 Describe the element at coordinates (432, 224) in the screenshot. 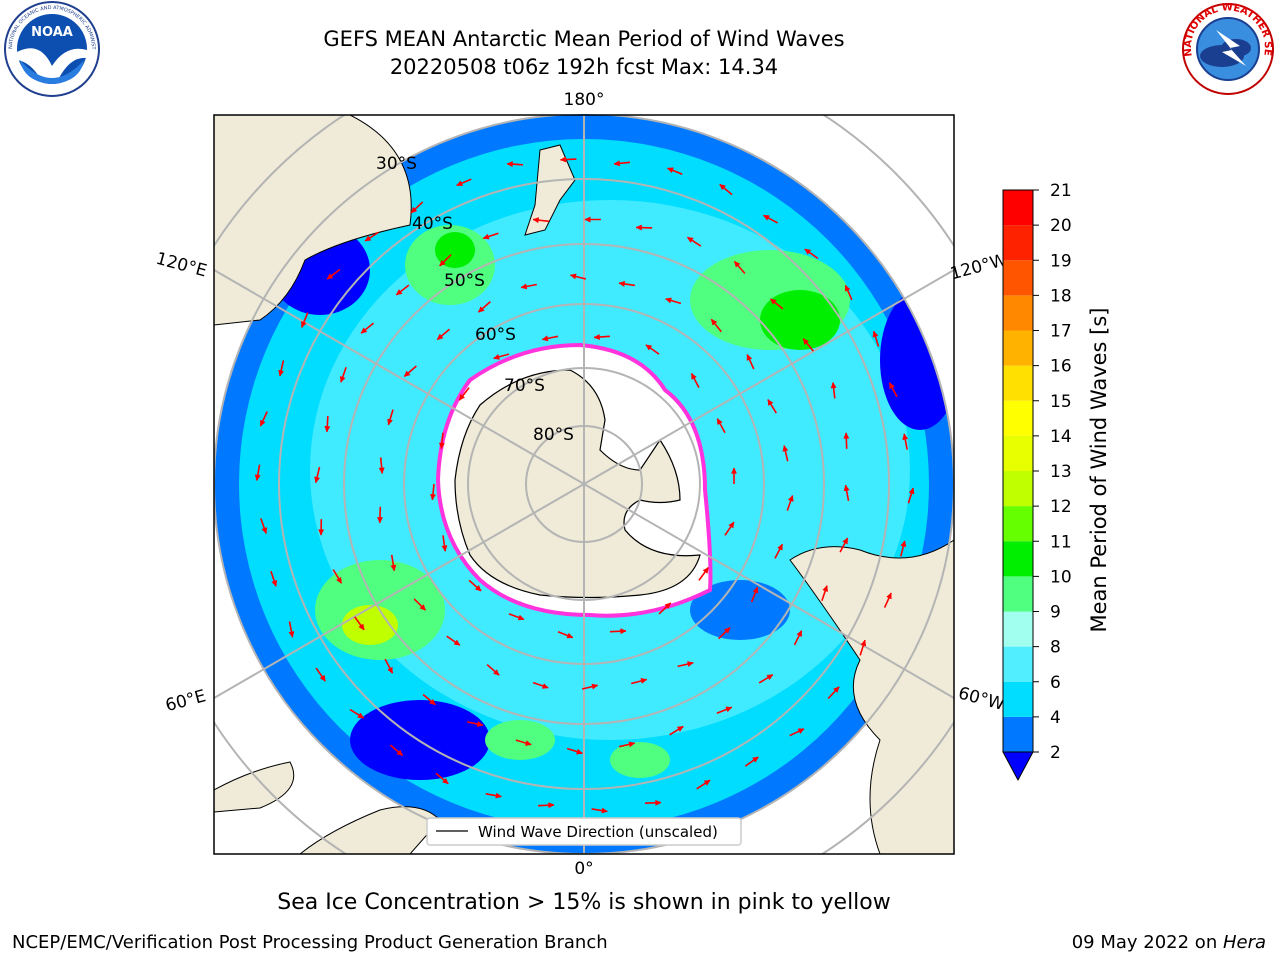

I see `lat-label-40s: 40°S` at that location.